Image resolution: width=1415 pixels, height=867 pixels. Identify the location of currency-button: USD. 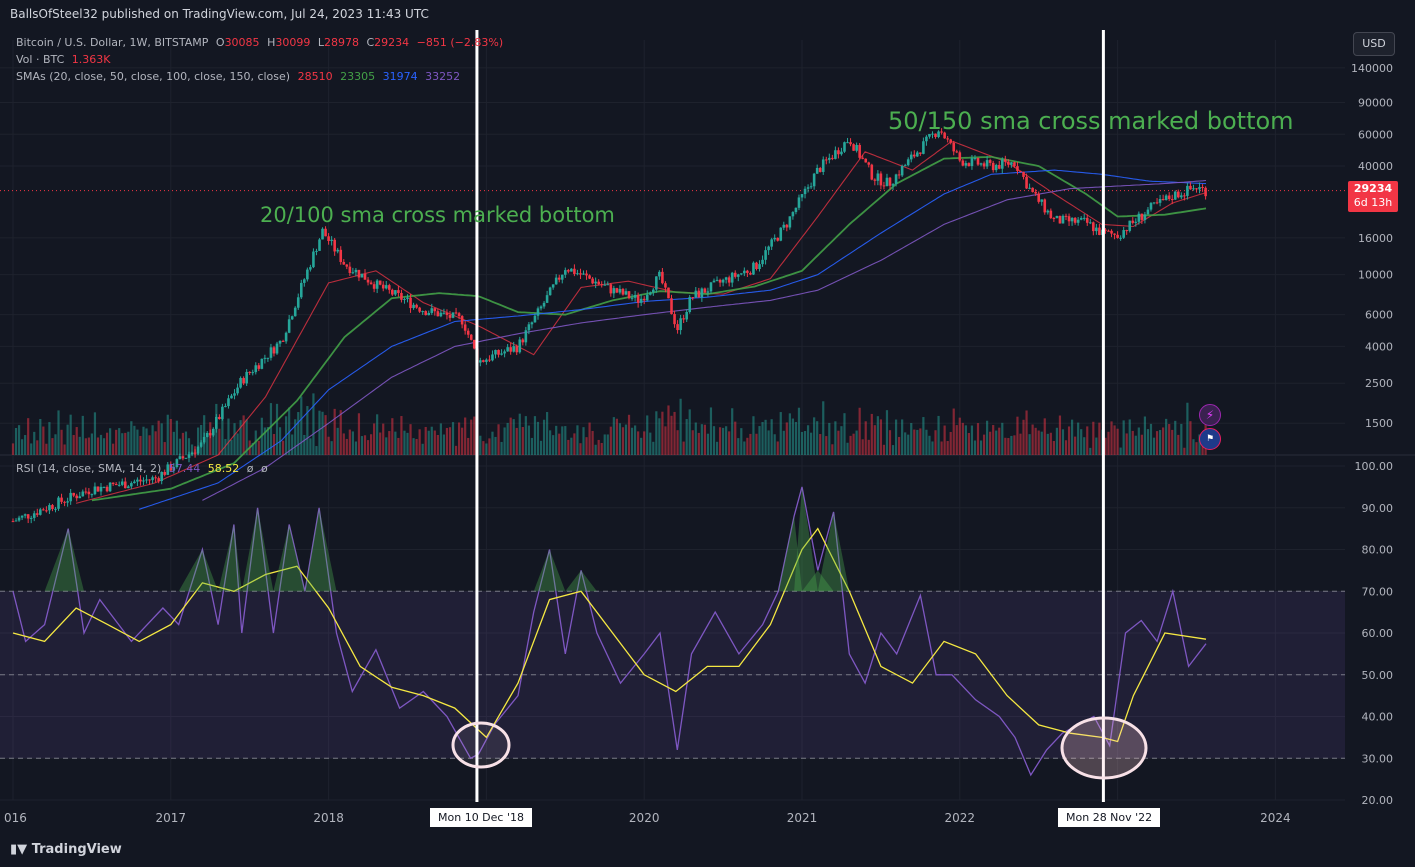
(1374, 44).